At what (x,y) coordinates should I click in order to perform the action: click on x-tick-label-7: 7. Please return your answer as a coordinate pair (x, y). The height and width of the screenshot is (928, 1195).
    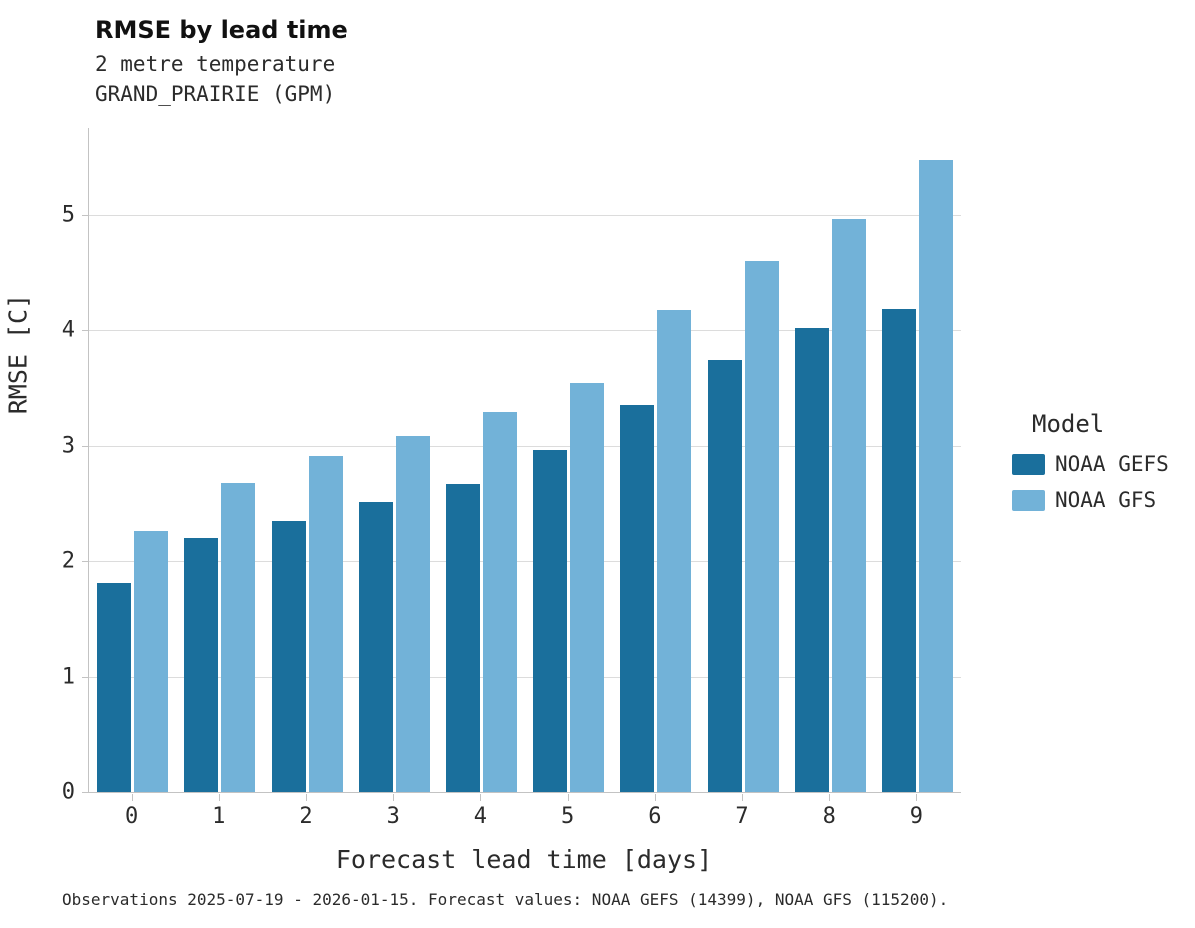
    Looking at the image, I should click on (741, 811).